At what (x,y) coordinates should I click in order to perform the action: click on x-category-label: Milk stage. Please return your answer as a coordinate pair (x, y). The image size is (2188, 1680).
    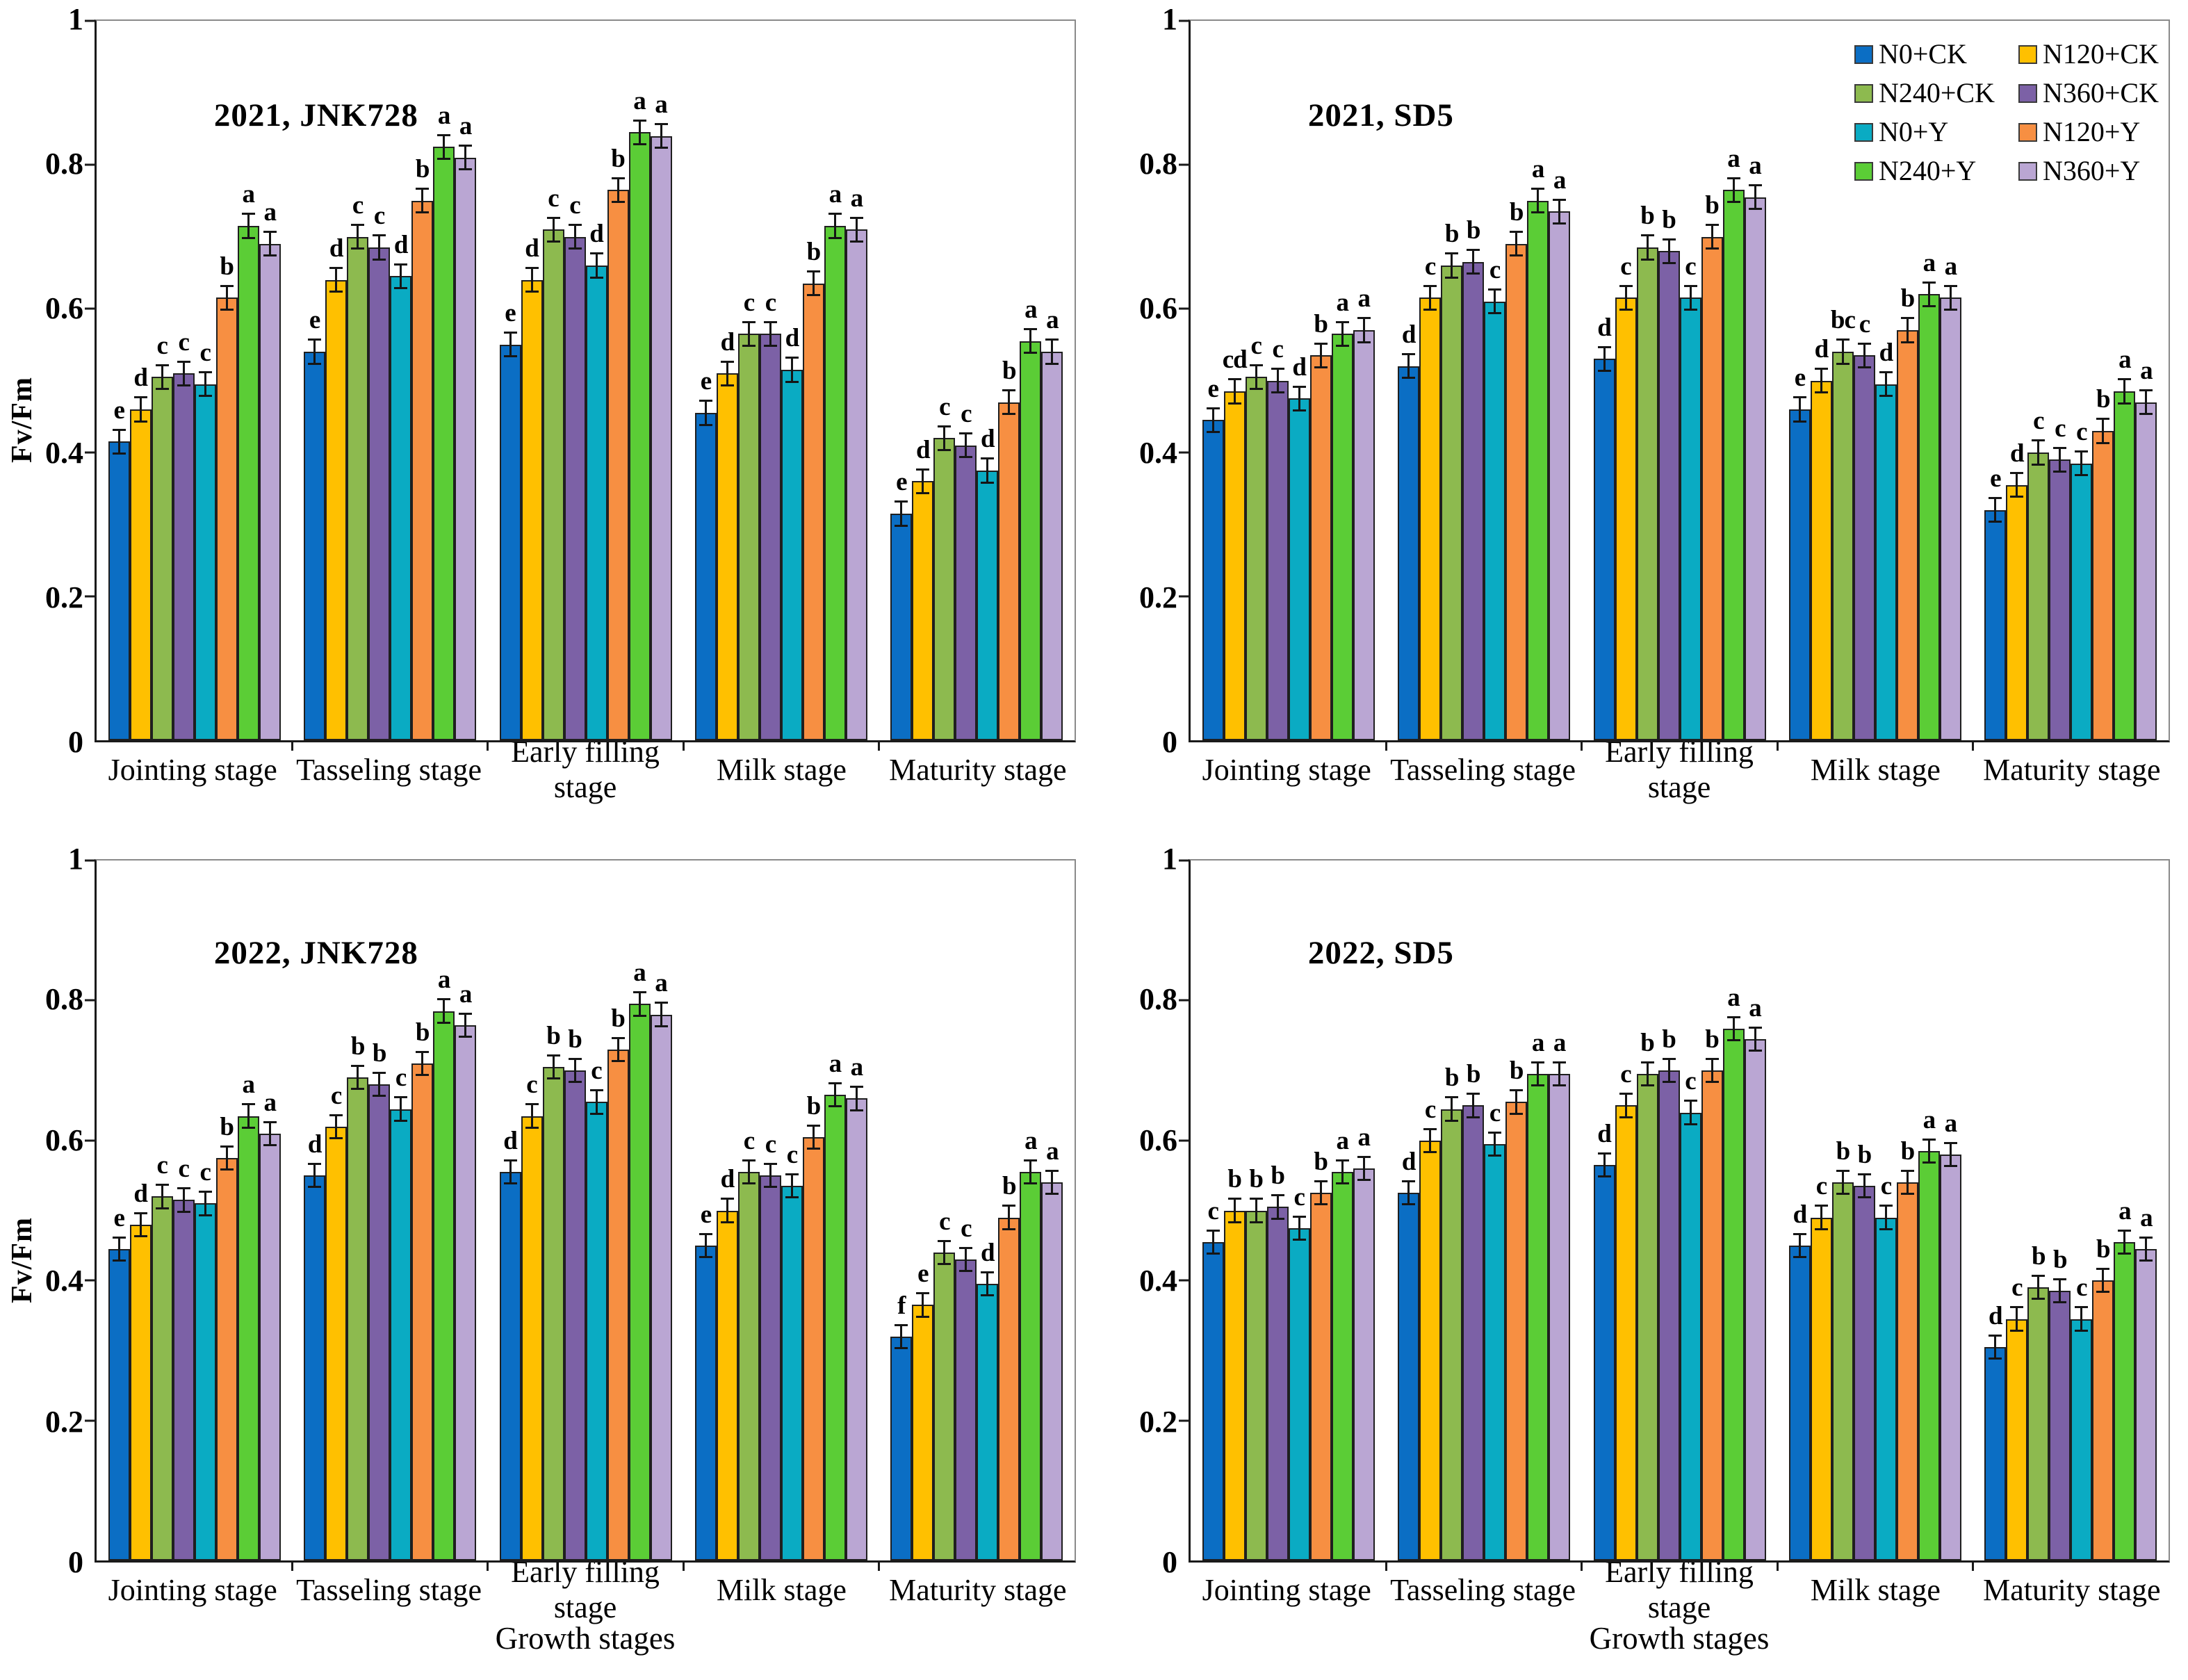
    Looking at the image, I should click on (781, 1590).